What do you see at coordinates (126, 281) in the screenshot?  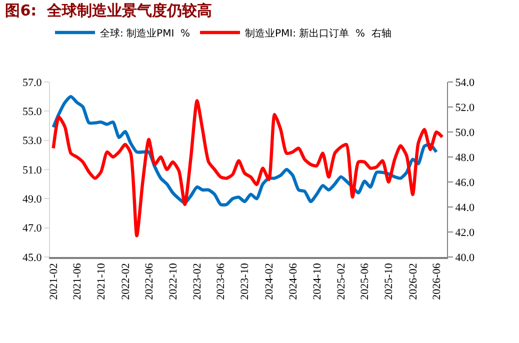 I see `x-tick-label: 2022-02` at bounding box center [126, 281].